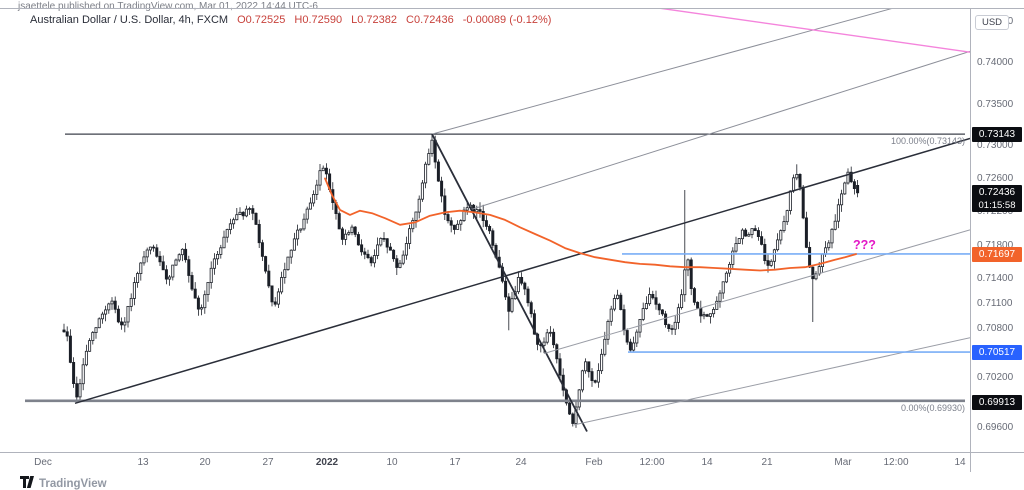 The width and height of the screenshot is (1024, 490). What do you see at coordinates (512, 8) in the screenshot?
I see `pane-top-border` at bounding box center [512, 8].